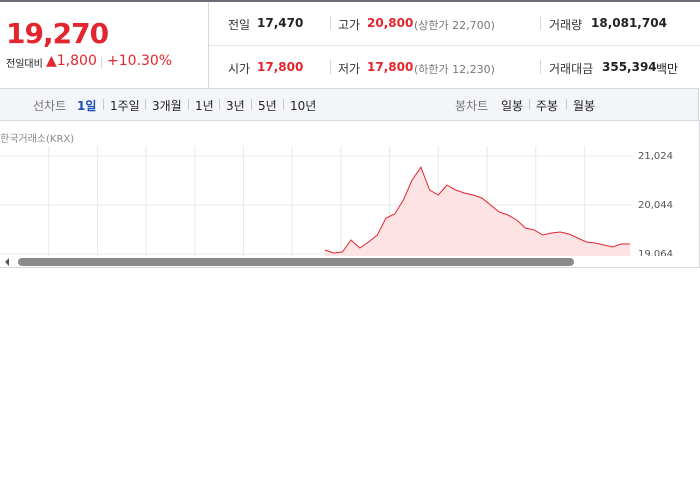 The image size is (700, 490). I want to click on tab-group-label: 봉차트, so click(472, 106).